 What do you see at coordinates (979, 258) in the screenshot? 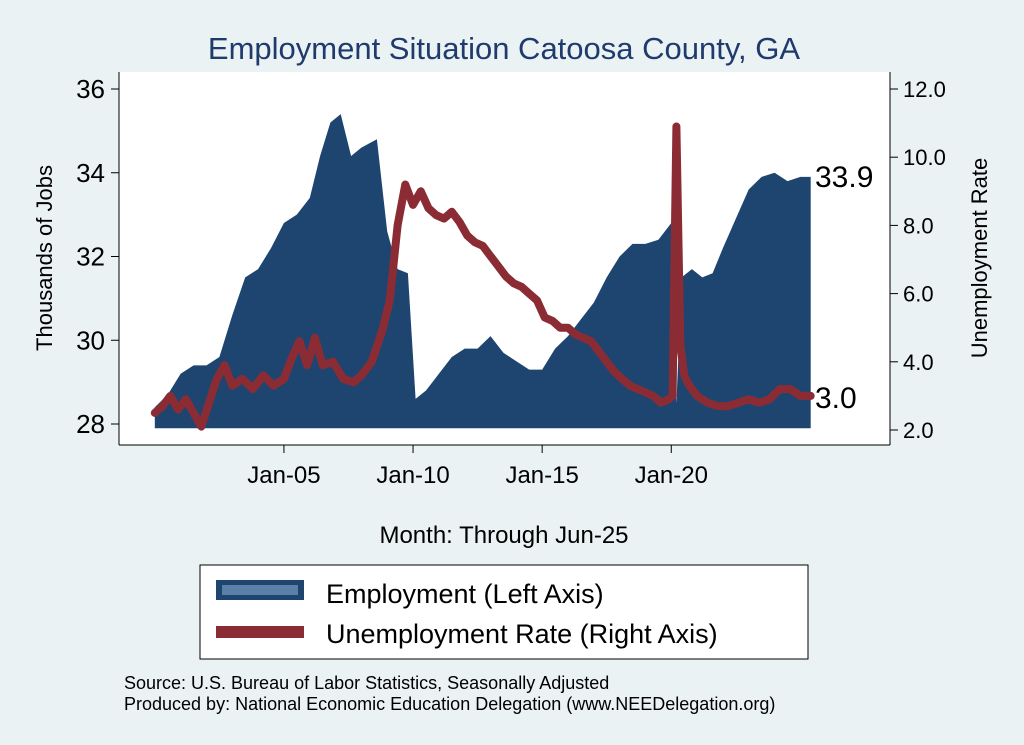
I see `y-axis-right-label: Unemployment Rate` at bounding box center [979, 258].